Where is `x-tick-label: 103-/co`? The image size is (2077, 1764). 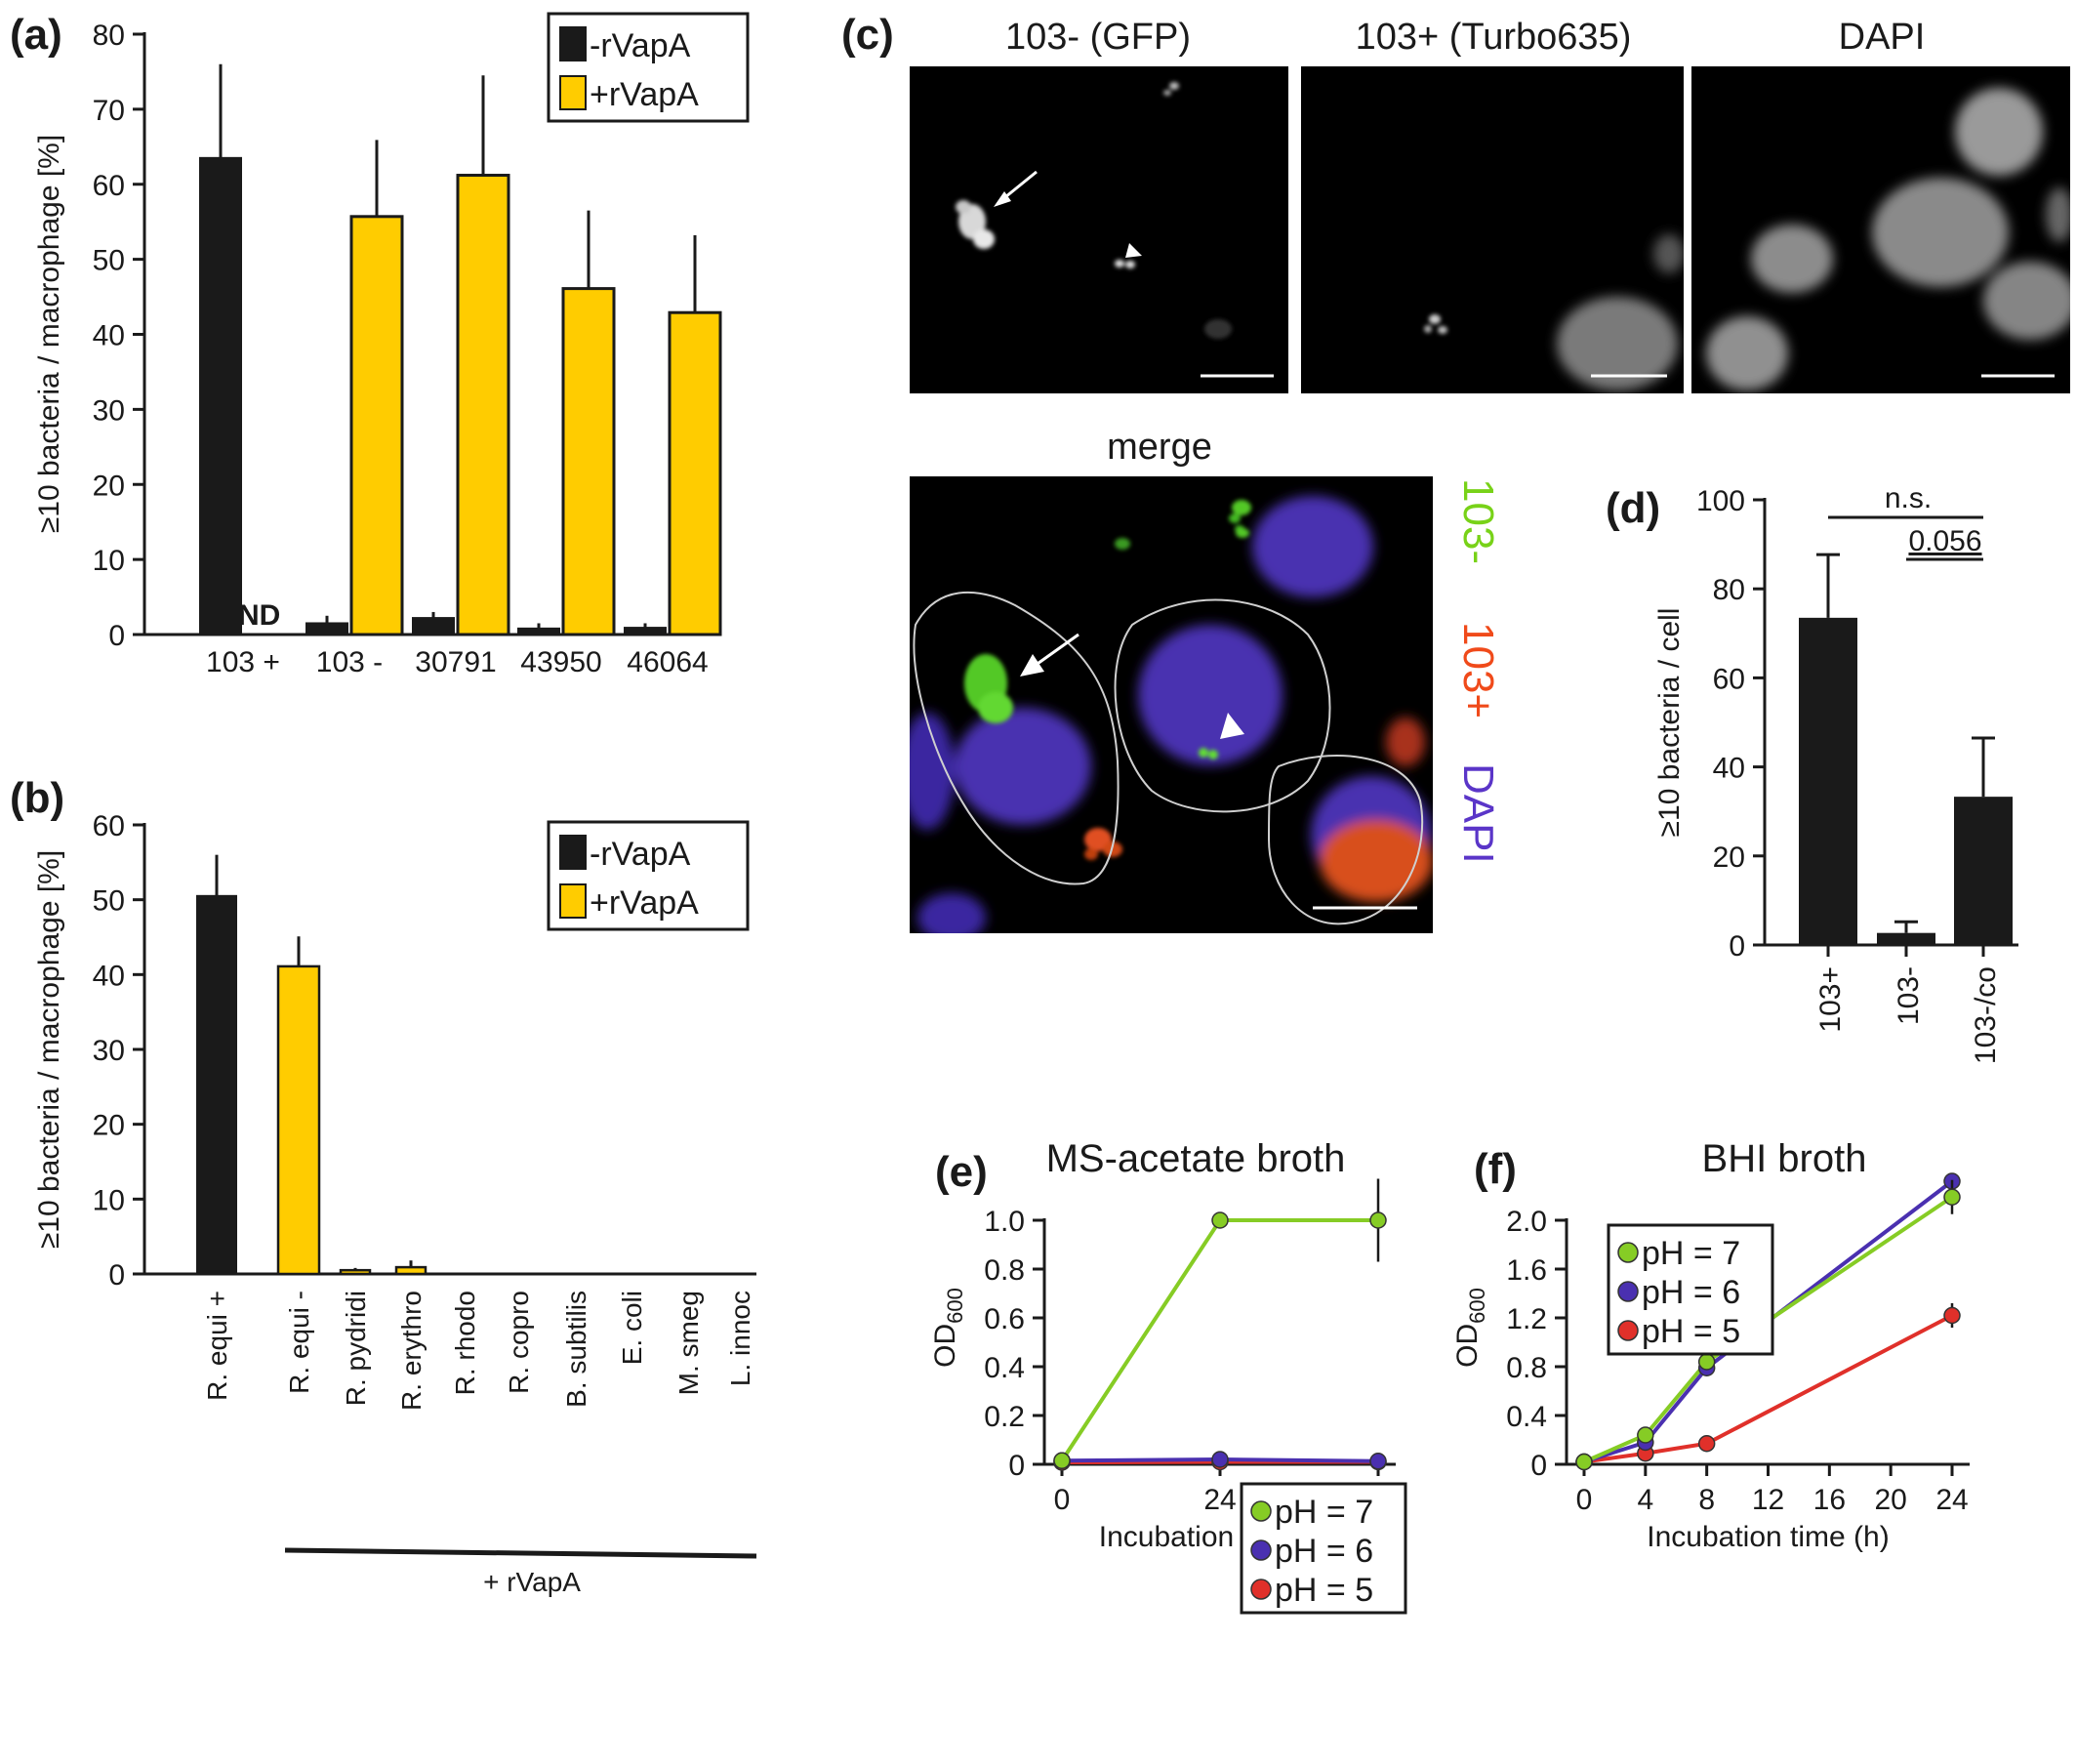 x-tick-label: 103-/co is located at coordinates (1986, 1015).